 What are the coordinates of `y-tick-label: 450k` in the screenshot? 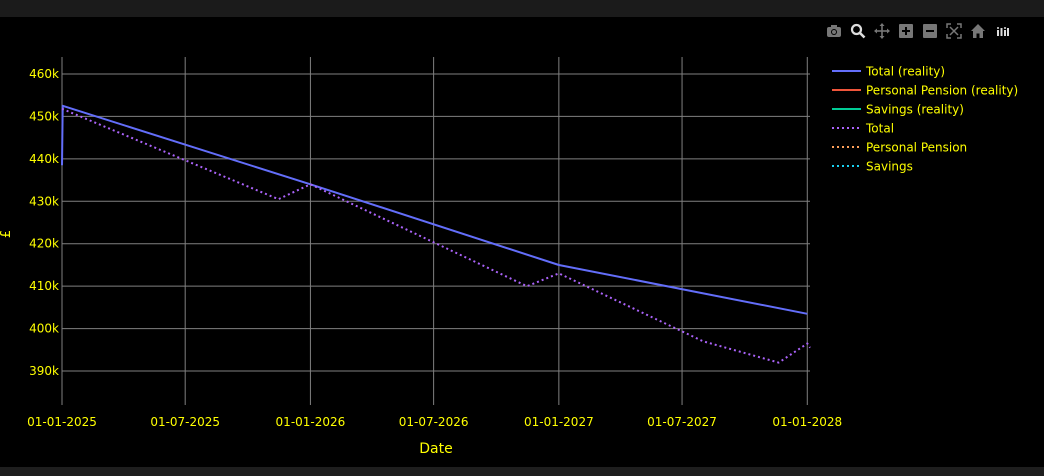 It's located at (44, 116).